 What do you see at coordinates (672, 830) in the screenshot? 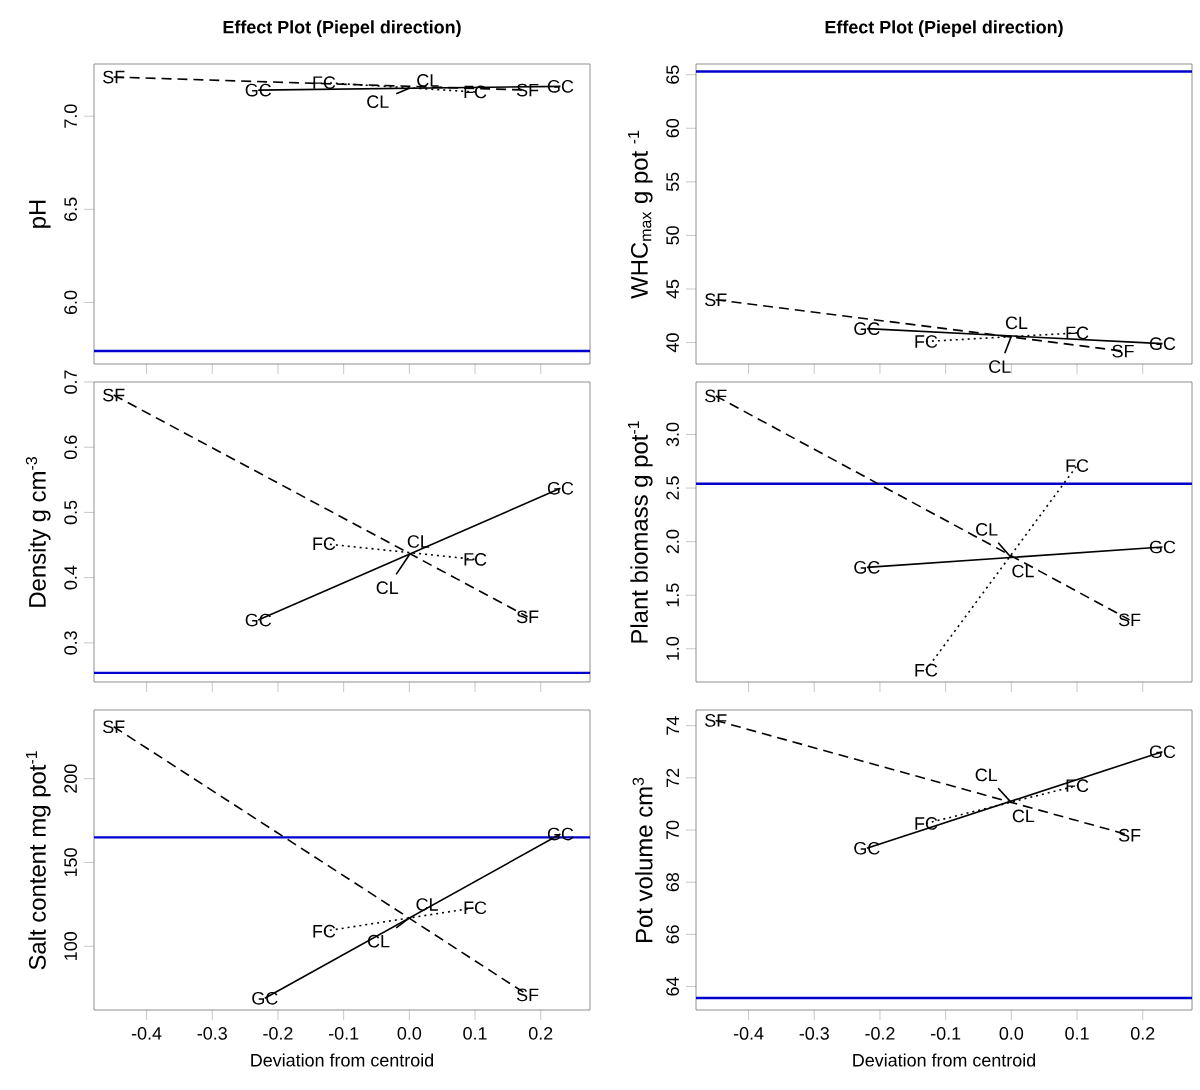
I see `y-tick-label: 70` at bounding box center [672, 830].